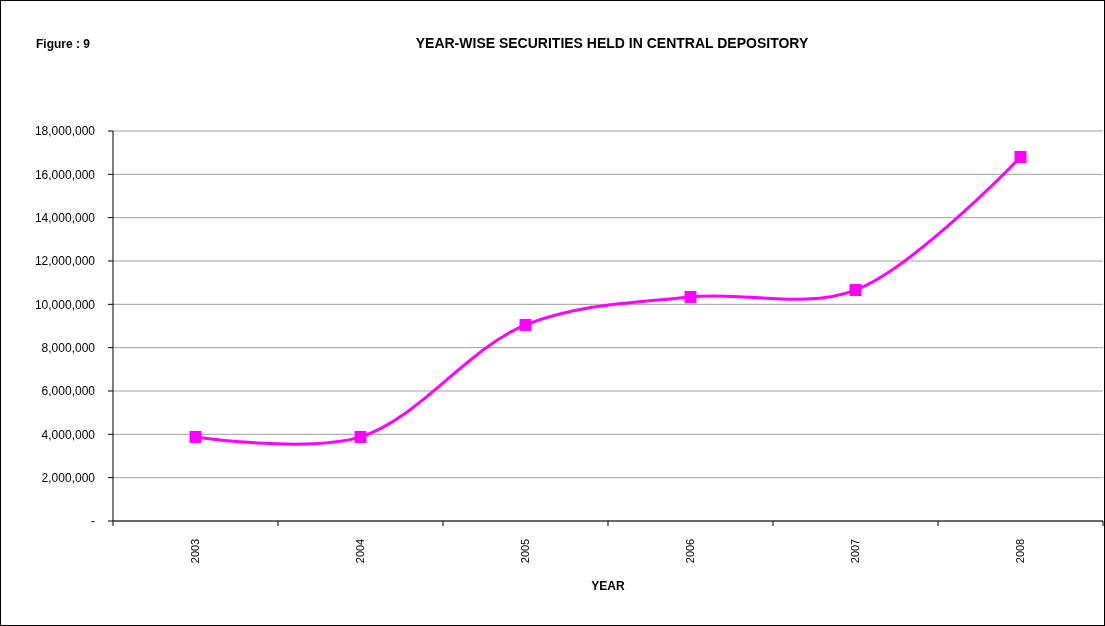 This screenshot has width=1105, height=626. What do you see at coordinates (360, 551) in the screenshot?
I see `x-tick-label: 2004` at bounding box center [360, 551].